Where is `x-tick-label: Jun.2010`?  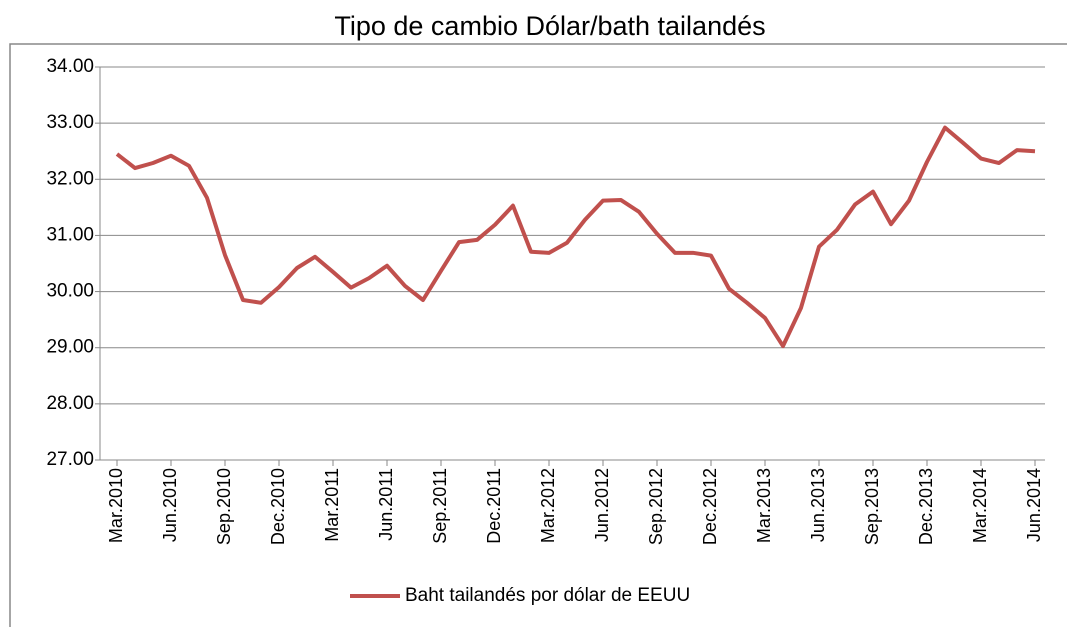
x-tick-label: Jun.2010 is located at coordinates (170, 505).